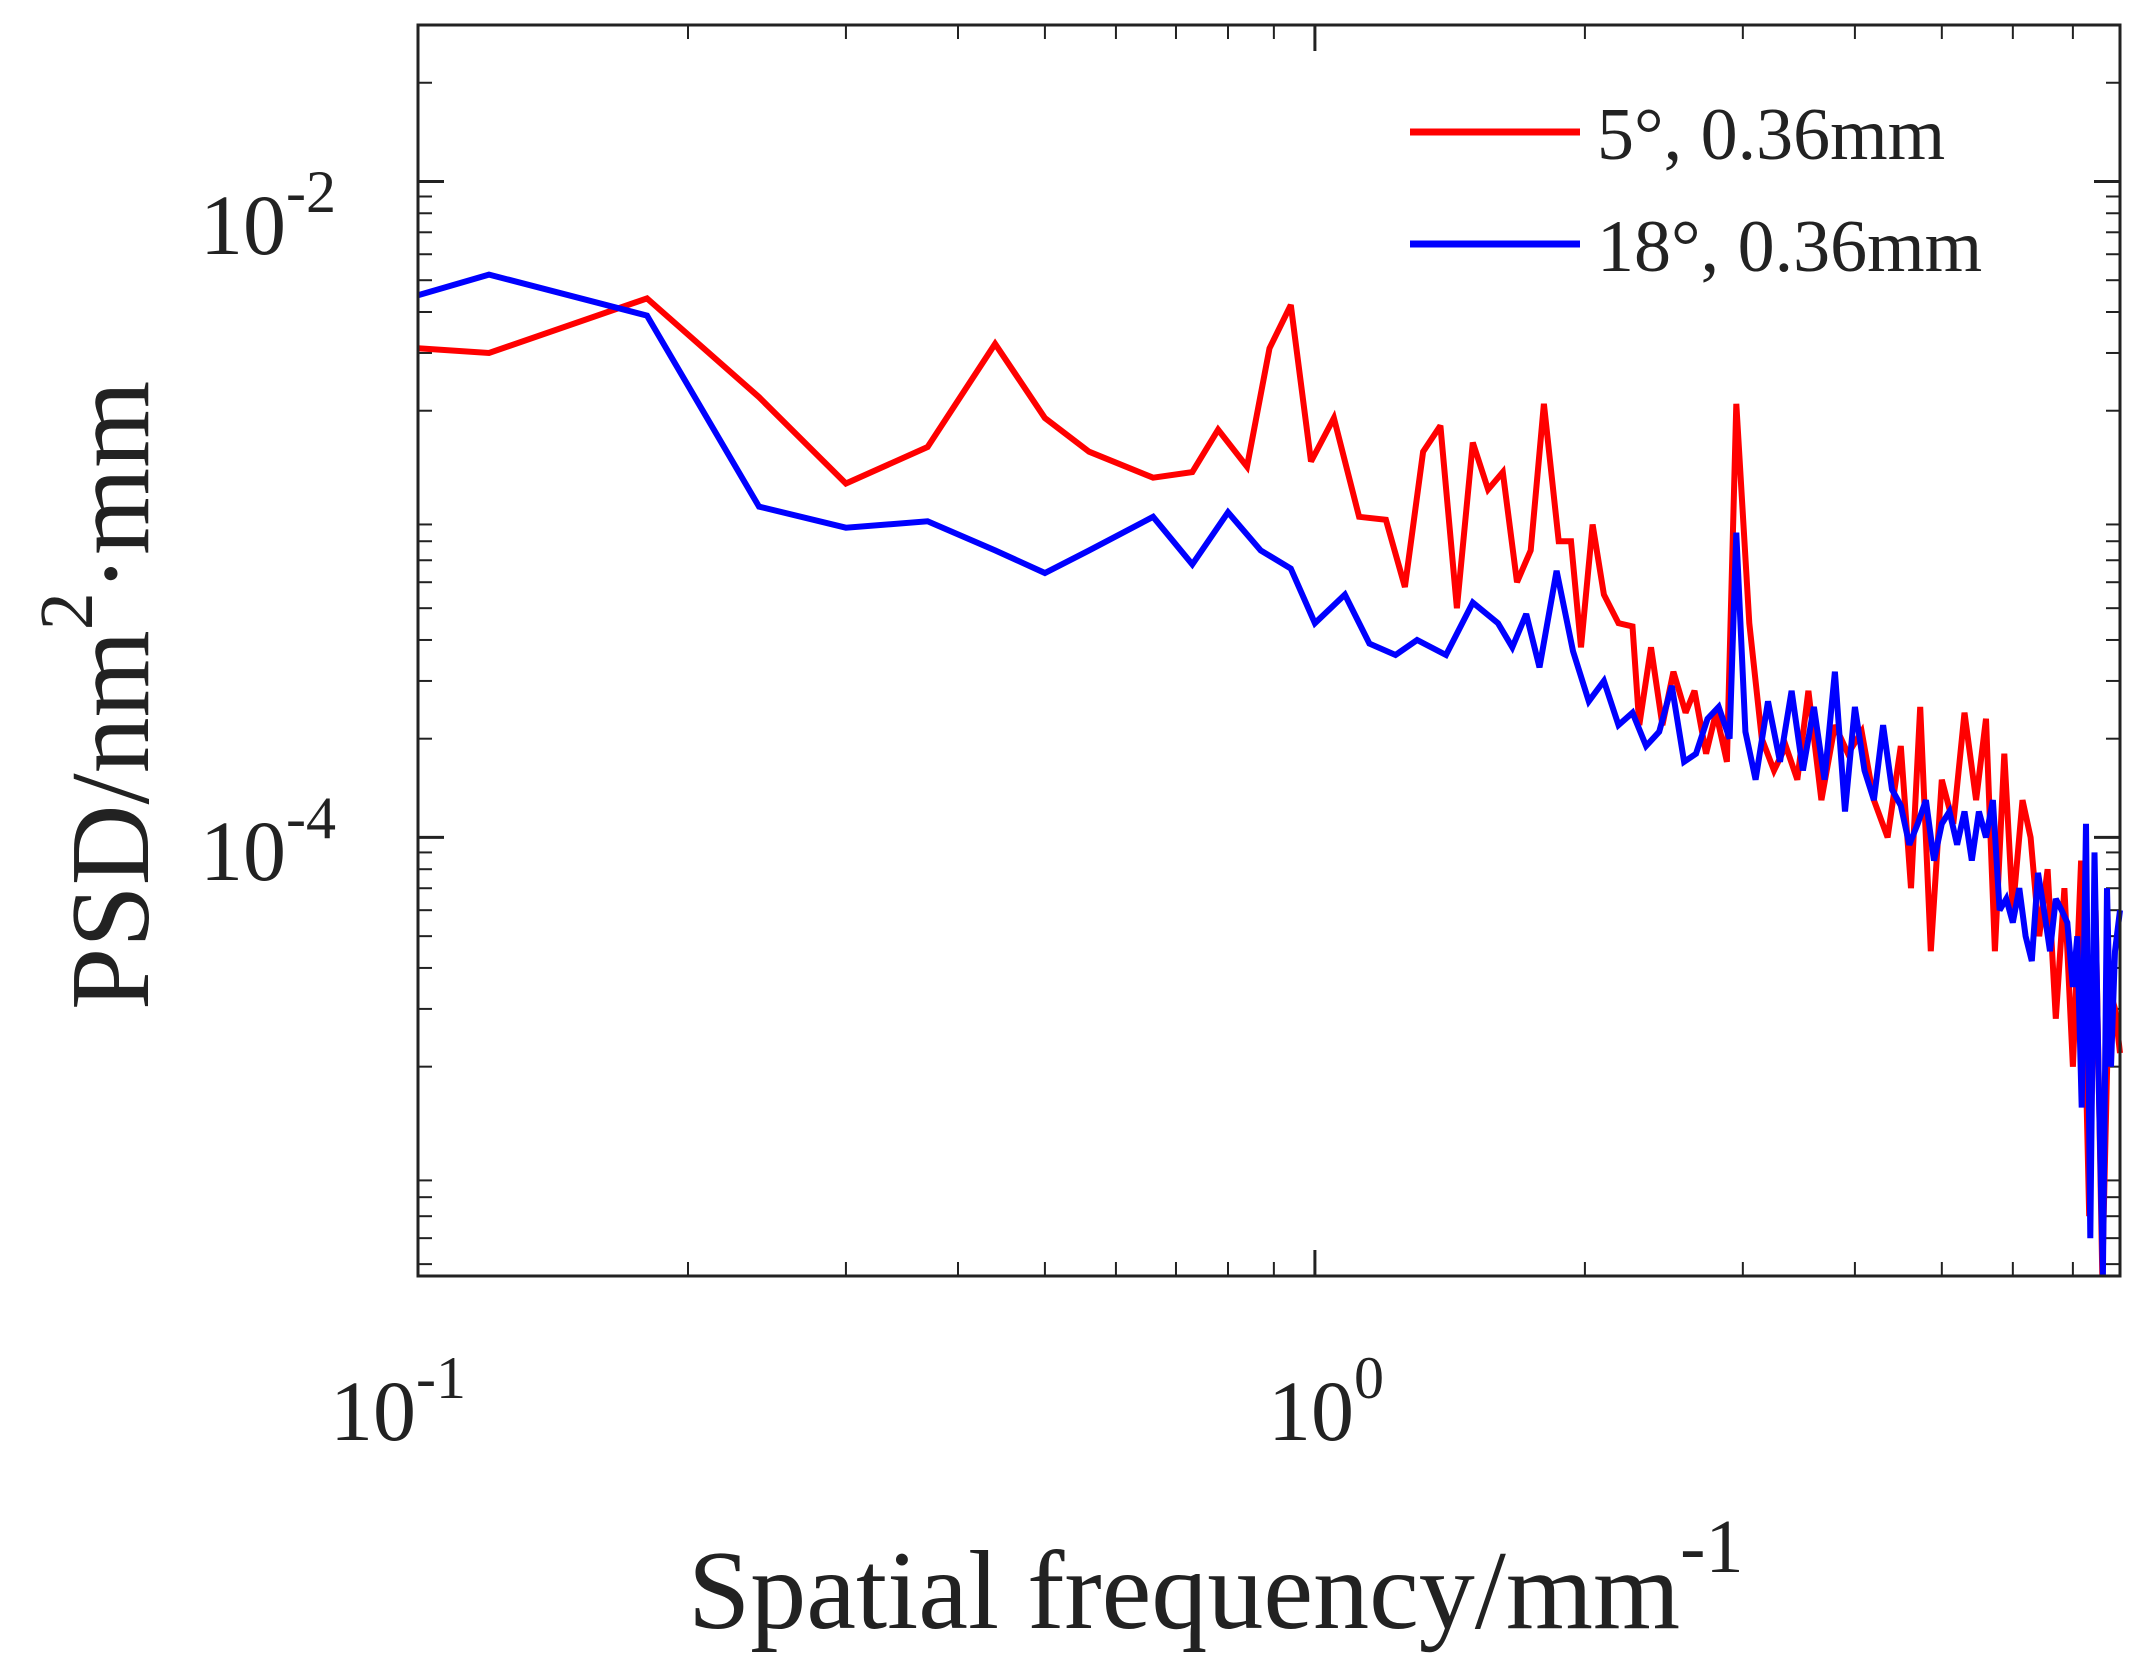 The width and height of the screenshot is (2144, 1664). What do you see at coordinates (243, 851) in the screenshot?
I see `y-tick-1e-4-base: 10` at bounding box center [243, 851].